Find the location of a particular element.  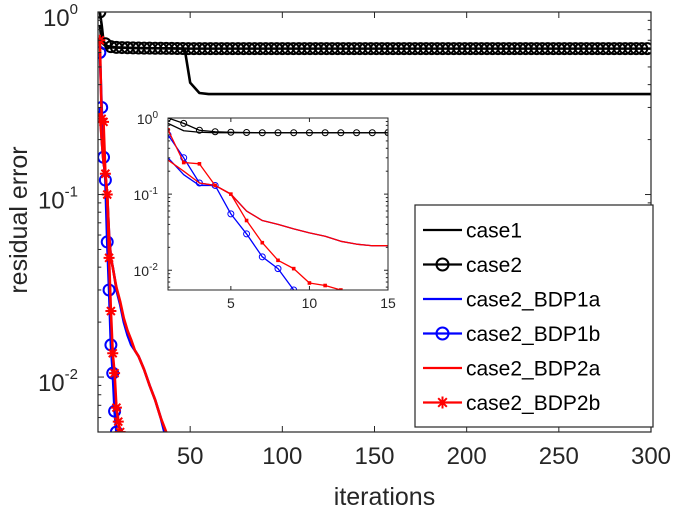

y-axis-label: residual error is located at coordinates (19, 219).